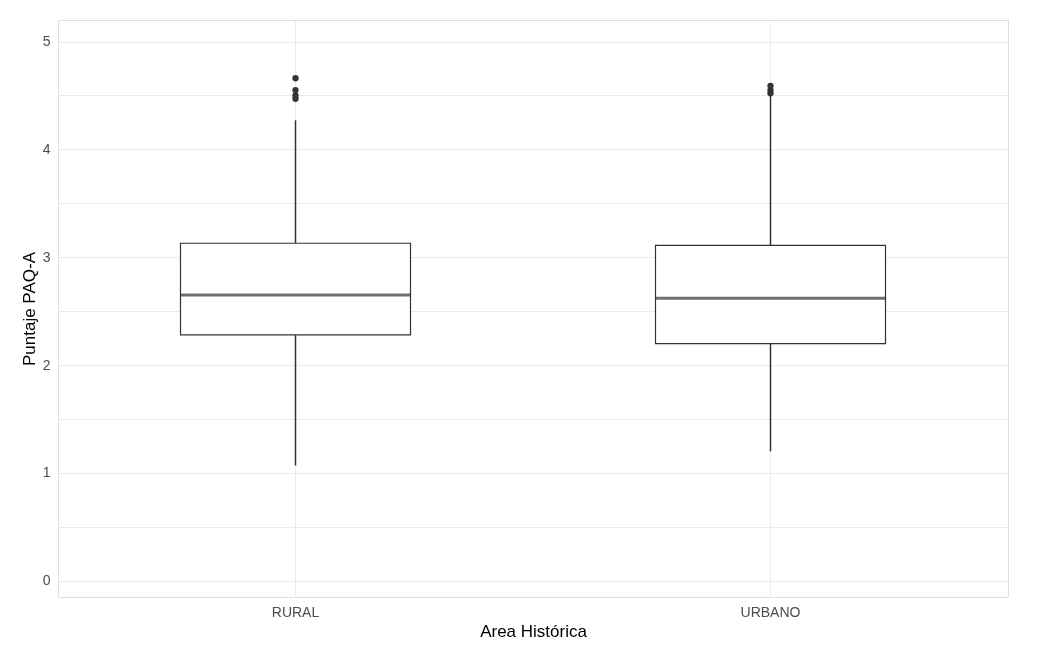  Describe the element at coordinates (770, 611) in the screenshot. I see `x-tick-label: URBANO` at that location.